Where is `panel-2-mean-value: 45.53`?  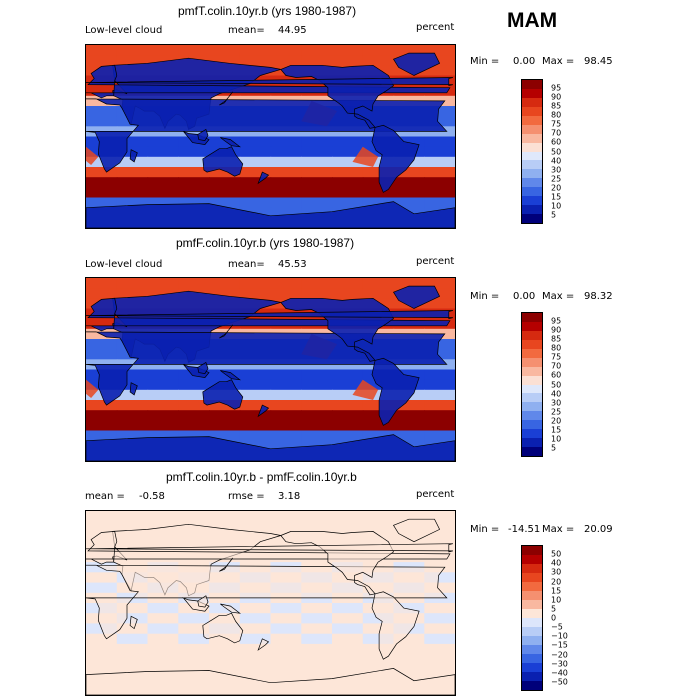
panel-2-mean-value: 45.53 is located at coordinates (292, 264).